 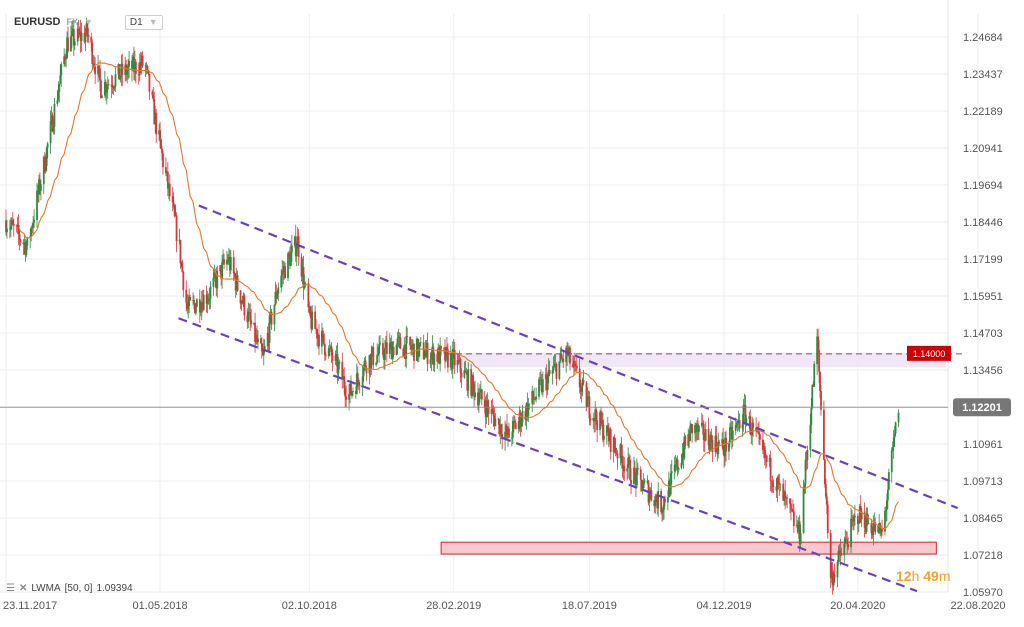 I want to click on resistance-tag, so click(x=929, y=353).